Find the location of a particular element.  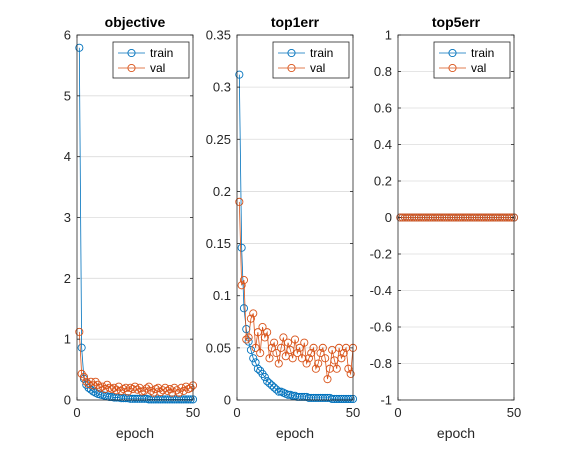

y-tick-label: 0.05 is located at coordinates (218, 347).